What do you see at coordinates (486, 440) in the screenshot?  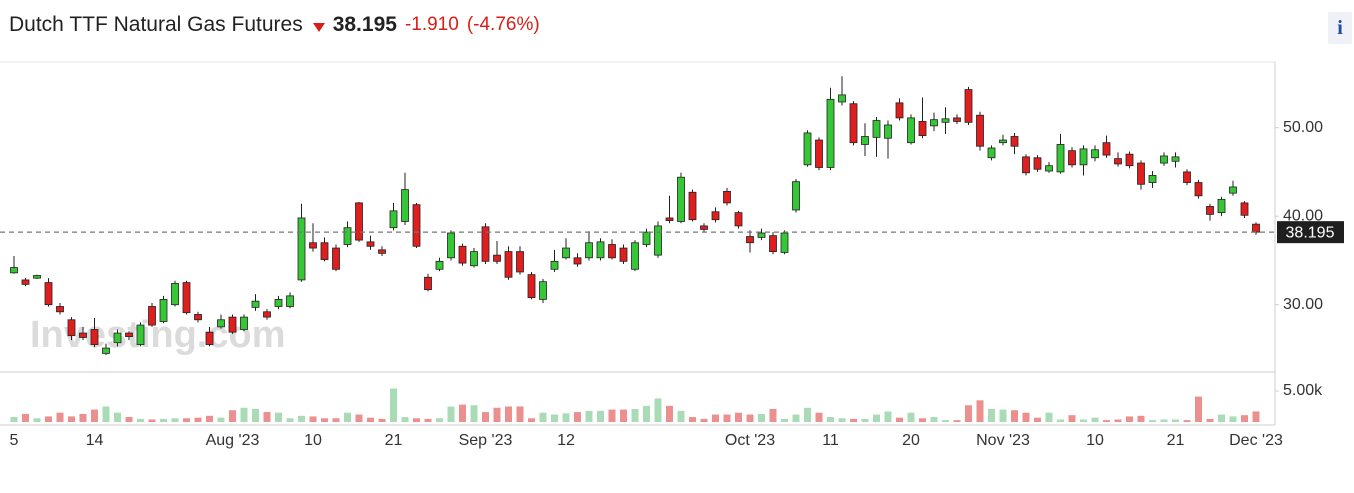 I see `x-tick-label: Sep '23` at bounding box center [486, 440].